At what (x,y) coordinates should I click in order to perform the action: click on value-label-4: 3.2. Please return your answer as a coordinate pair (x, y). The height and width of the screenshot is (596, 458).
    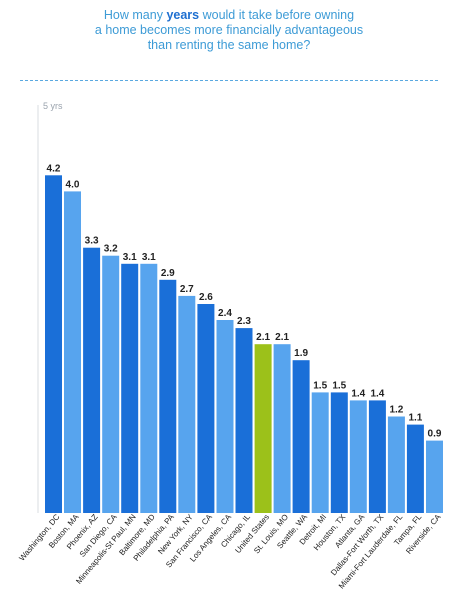
    Looking at the image, I should click on (111, 249).